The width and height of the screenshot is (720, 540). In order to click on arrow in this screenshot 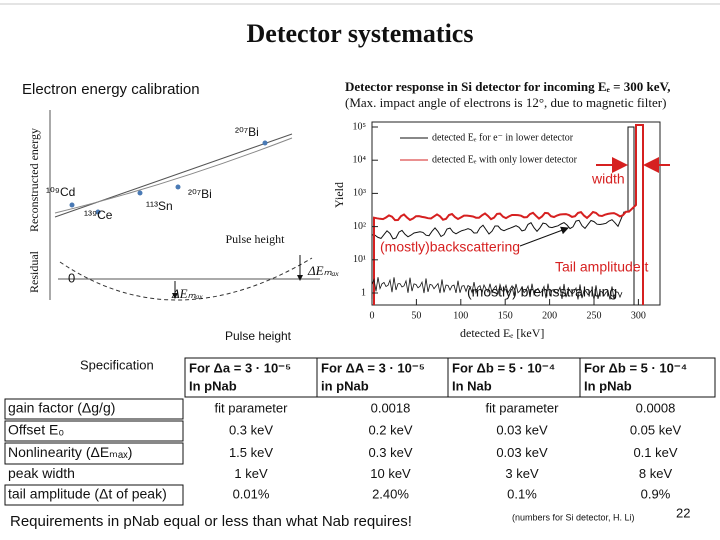, I will do `click(544, 236)`.